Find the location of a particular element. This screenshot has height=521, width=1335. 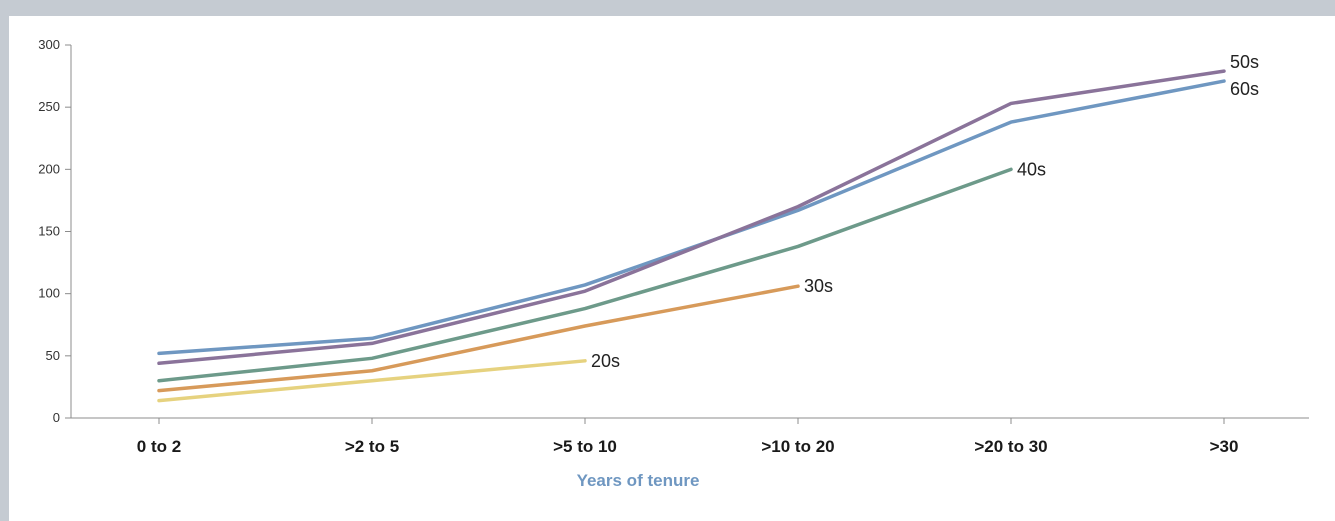

series-label-40s: 40s is located at coordinates (1031, 169).